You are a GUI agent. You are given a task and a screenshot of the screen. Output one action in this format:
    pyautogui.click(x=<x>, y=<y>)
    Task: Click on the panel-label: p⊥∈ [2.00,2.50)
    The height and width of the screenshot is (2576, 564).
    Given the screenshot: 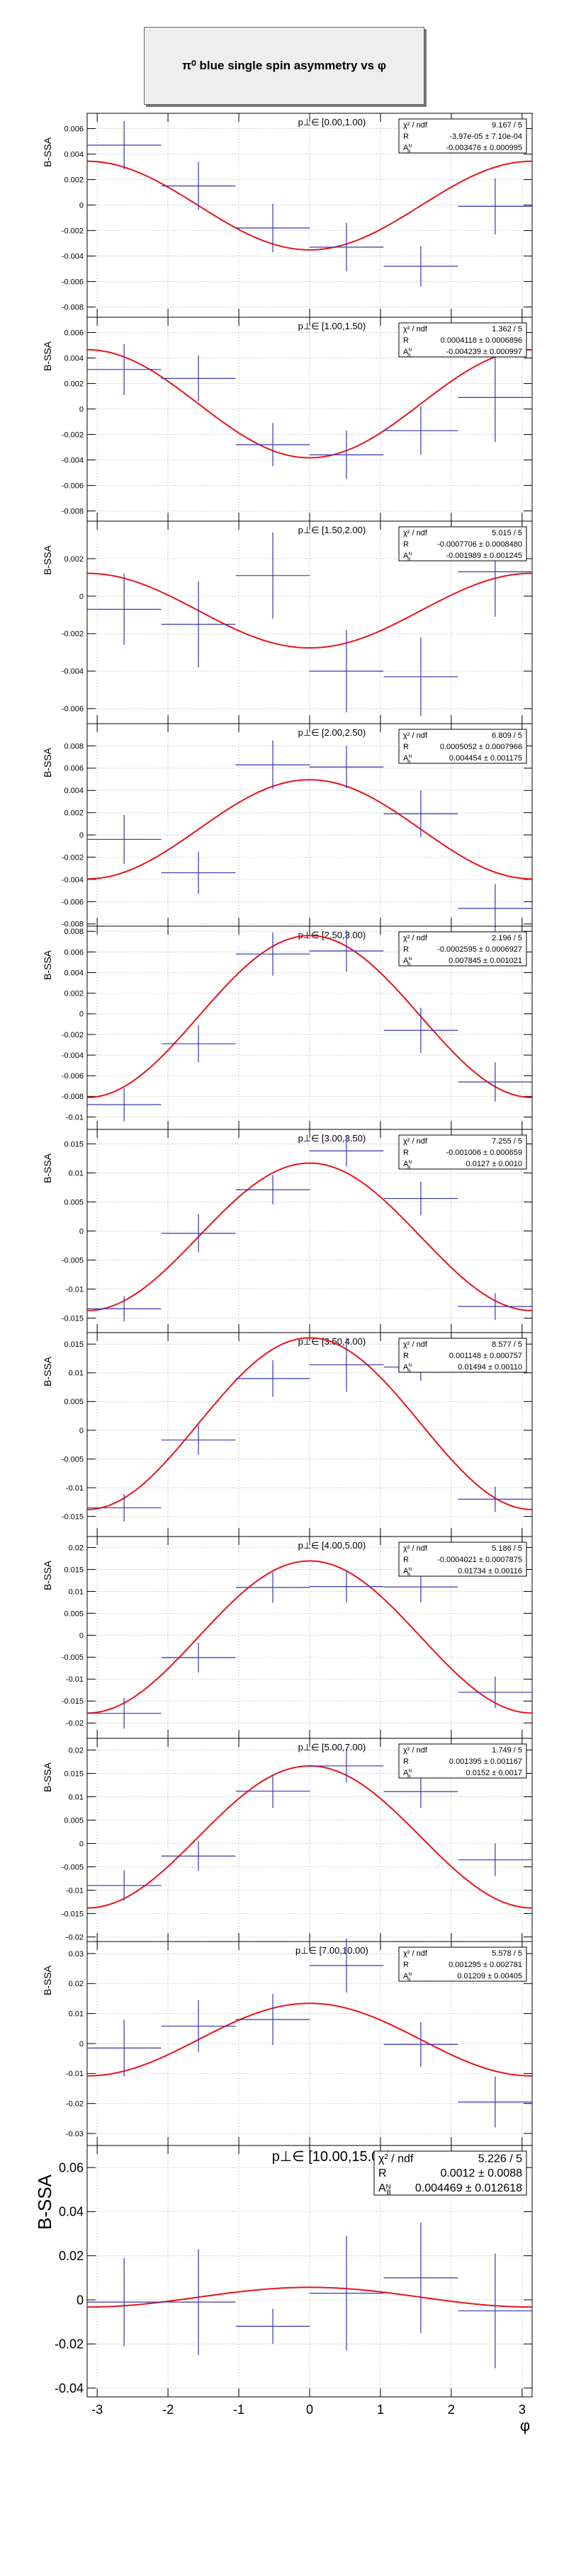 What is the action you would take?
    pyautogui.click(x=332, y=733)
    